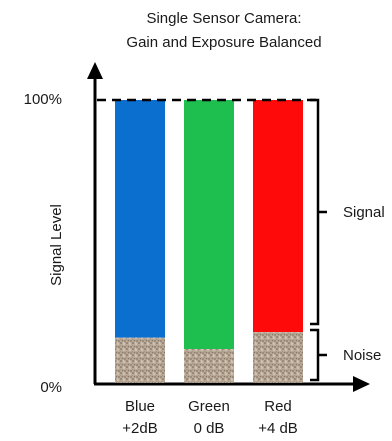 This screenshot has width=392, height=441. I want to click on category-gain-blue: +2dB, so click(139, 428).